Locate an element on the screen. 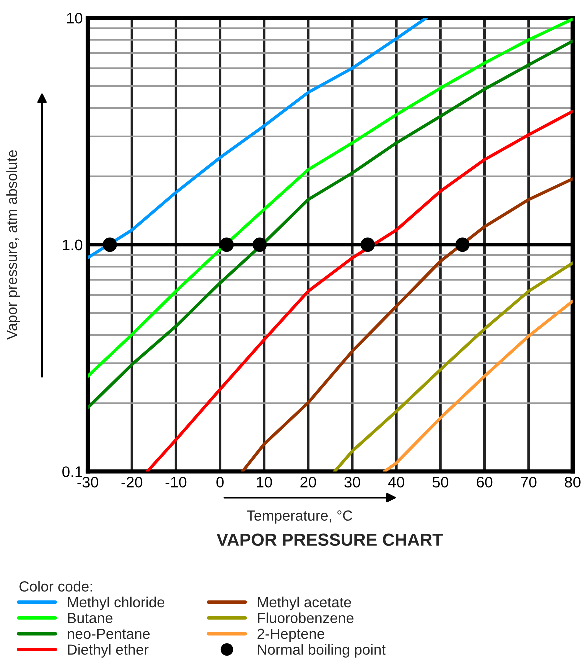 Image resolution: width=587 pixels, height=671 pixels. x-tick-label: -10 is located at coordinates (176, 482).